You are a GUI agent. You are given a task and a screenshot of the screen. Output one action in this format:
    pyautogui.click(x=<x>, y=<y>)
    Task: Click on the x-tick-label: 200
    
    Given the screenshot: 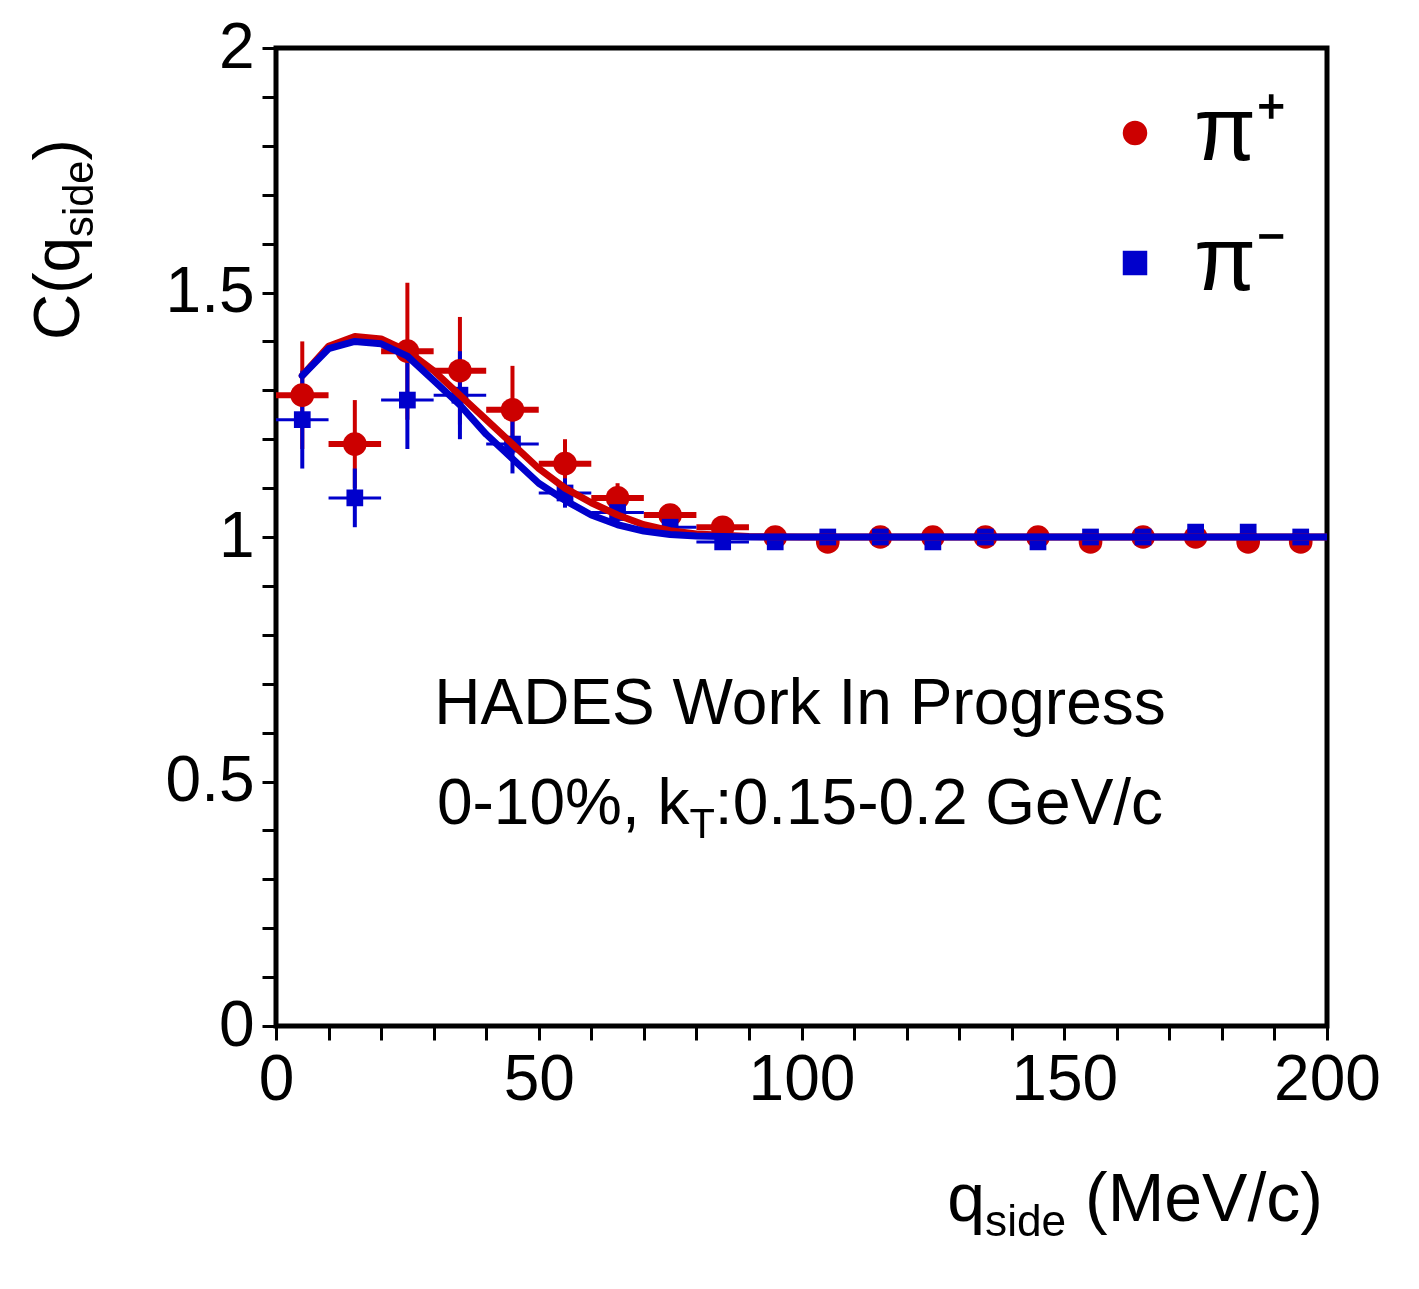 What is the action you would take?
    pyautogui.click(x=1327, y=1077)
    